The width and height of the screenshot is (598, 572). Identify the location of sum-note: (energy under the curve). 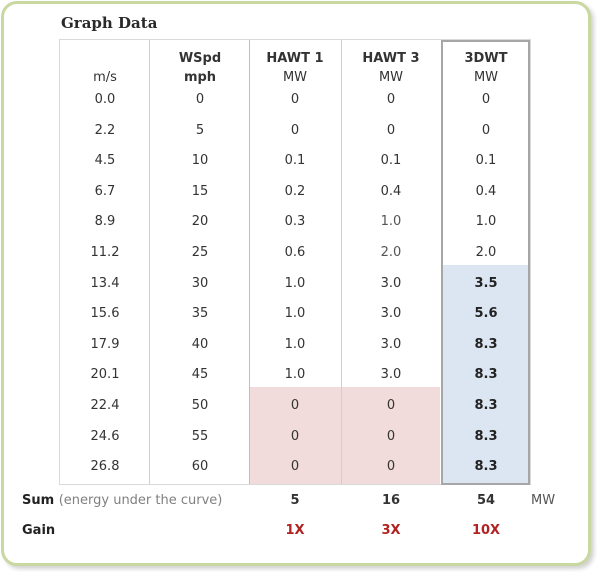
(140, 500).